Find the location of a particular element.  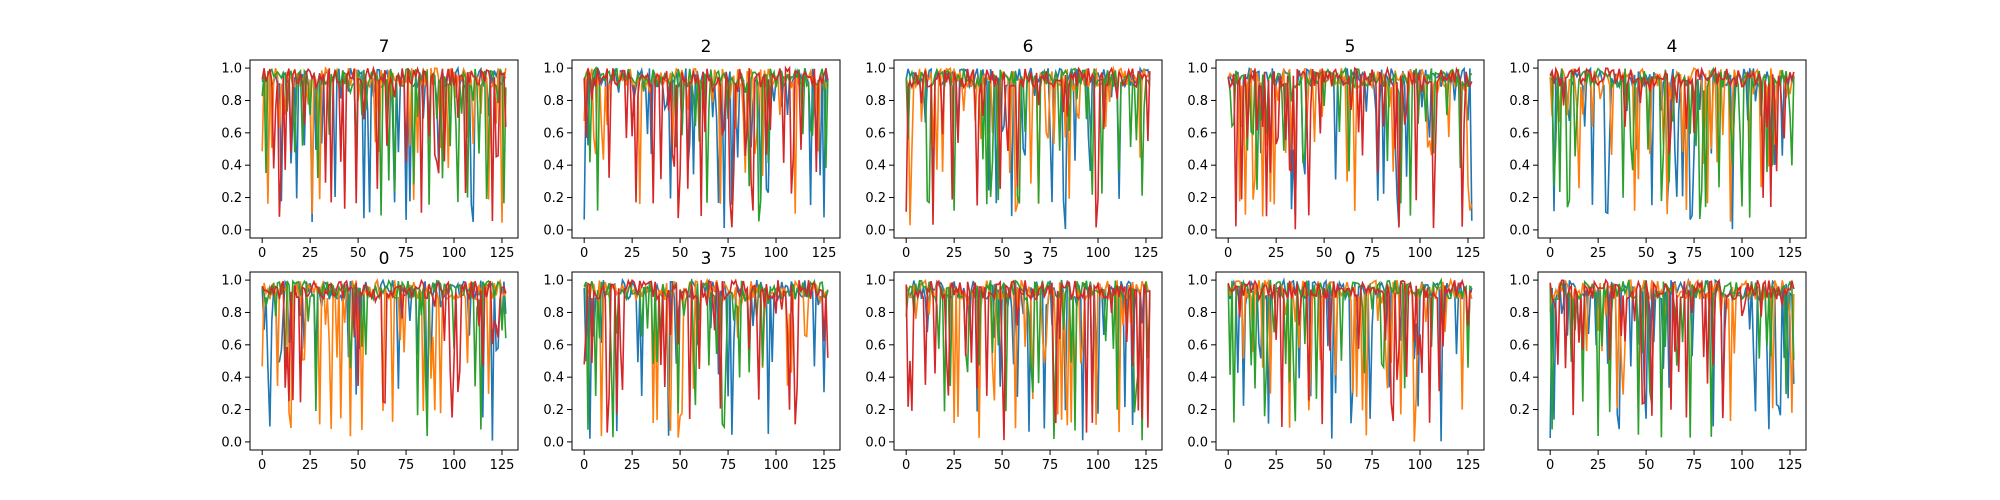

subplot-2: 0 25 50 75 100 125 0.0 0.2 0.4 0.6 0.8 1.0 2 is located at coordinates (692, 149).